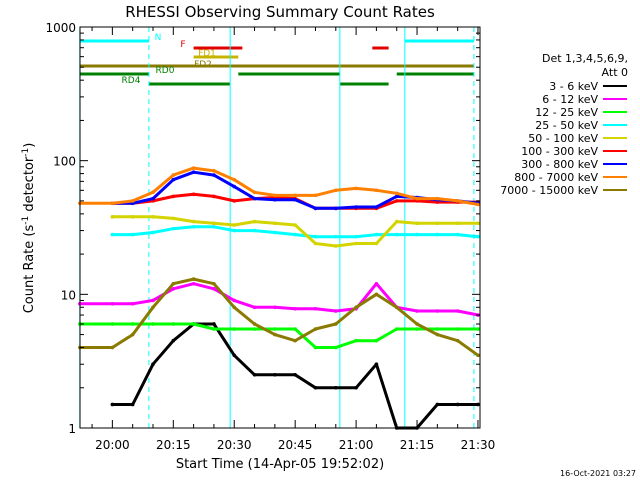 The height and width of the screenshot is (480, 640). I want to click on y-label-mid: detector, so click(29, 186).